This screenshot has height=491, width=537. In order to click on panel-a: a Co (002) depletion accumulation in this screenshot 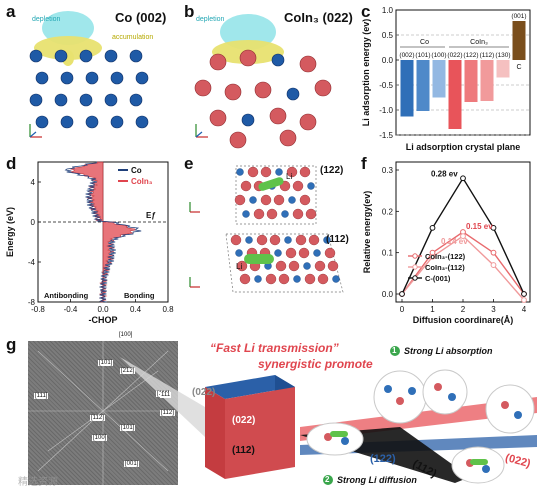, I will do `click(89, 75)`.